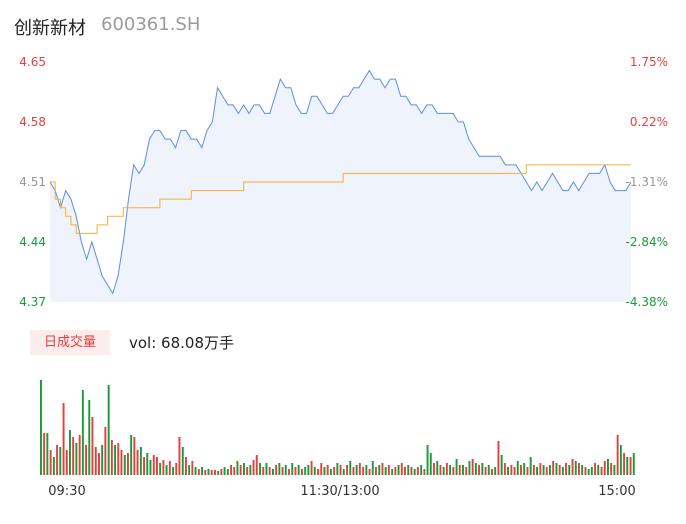  Describe the element at coordinates (340, 199) in the screenshot. I see `average-price-line` at that location.